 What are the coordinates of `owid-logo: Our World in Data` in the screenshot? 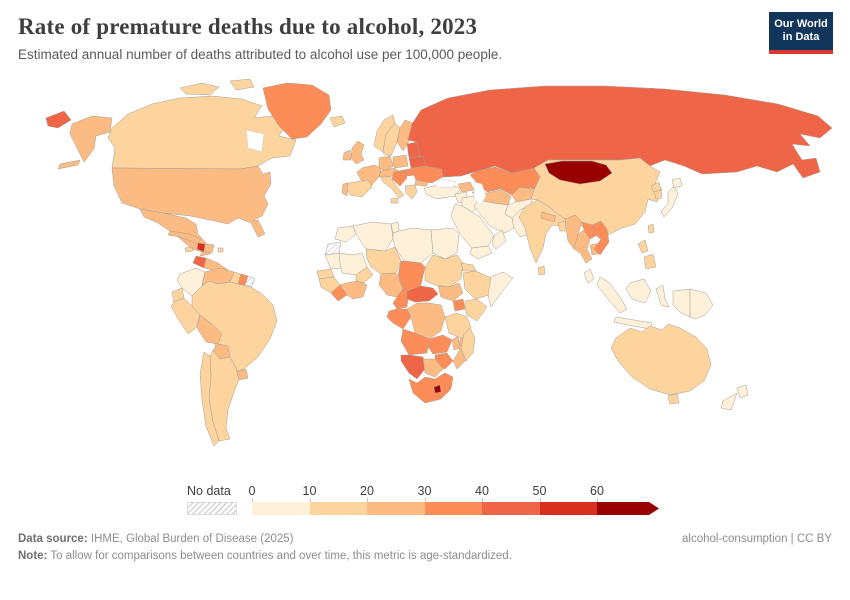 It's located at (801, 33).